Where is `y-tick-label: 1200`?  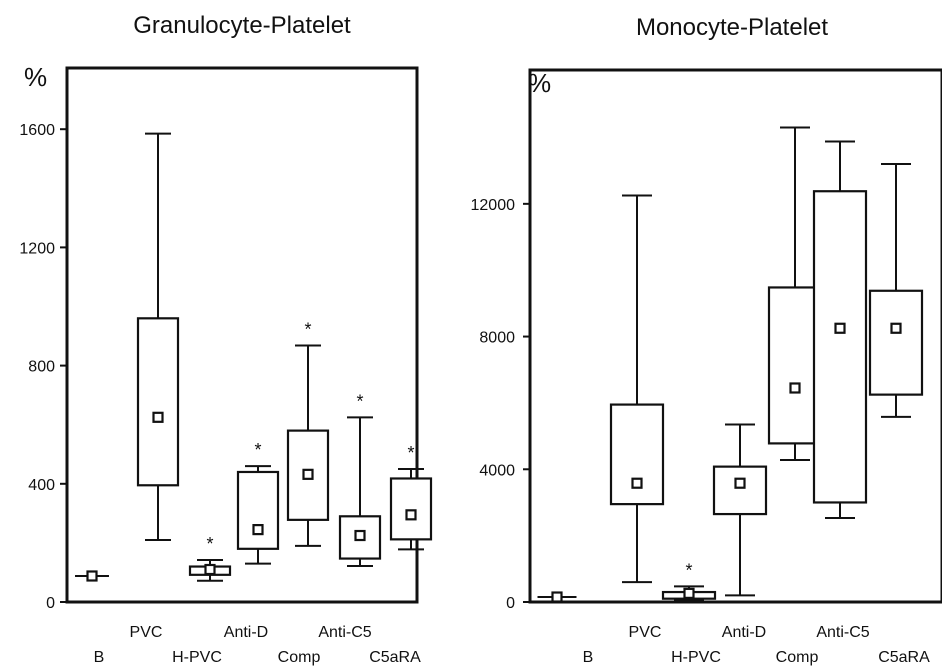 y-tick-label: 1200 is located at coordinates (37, 248).